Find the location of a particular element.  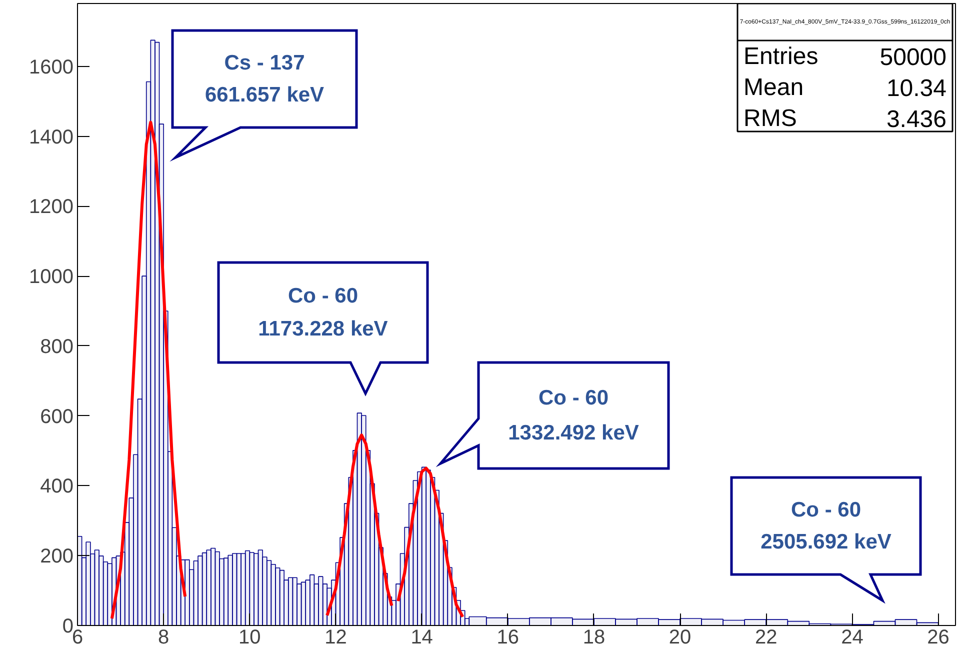

annotation: Co - 60 1332.492 keV is located at coordinates (573, 415).